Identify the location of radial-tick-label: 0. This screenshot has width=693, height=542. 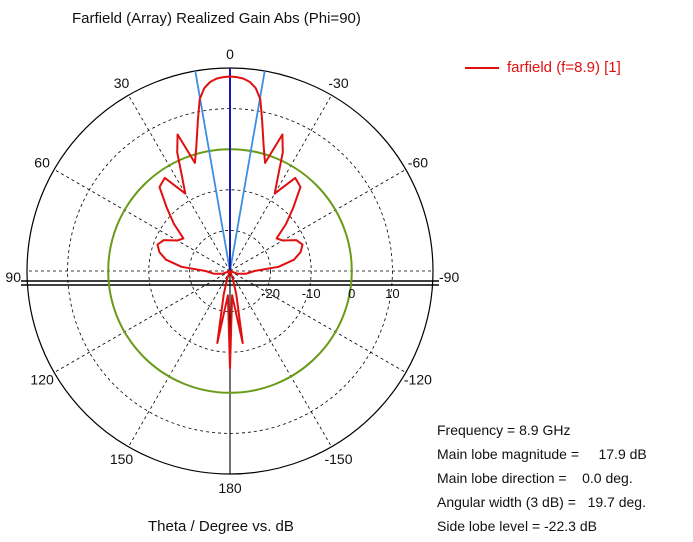
(351, 293).